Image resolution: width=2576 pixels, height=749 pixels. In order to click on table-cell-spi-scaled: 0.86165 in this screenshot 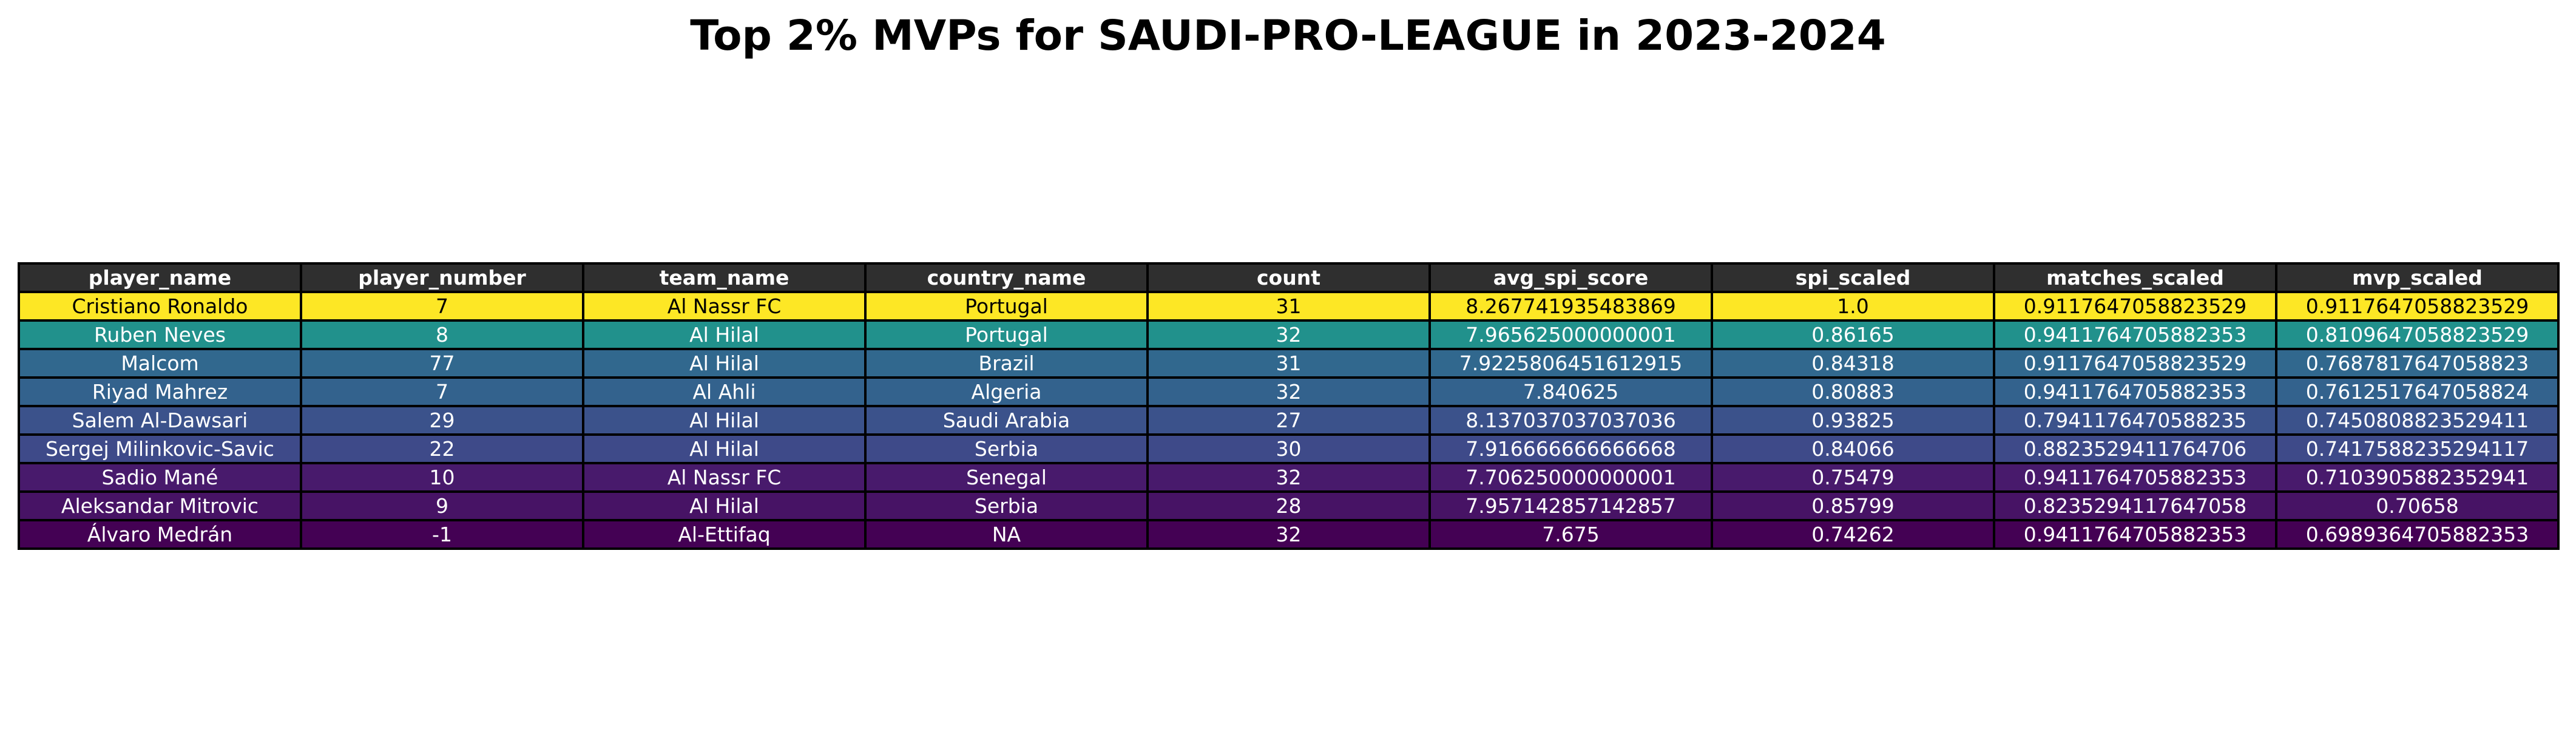, I will do `click(1853, 334)`.